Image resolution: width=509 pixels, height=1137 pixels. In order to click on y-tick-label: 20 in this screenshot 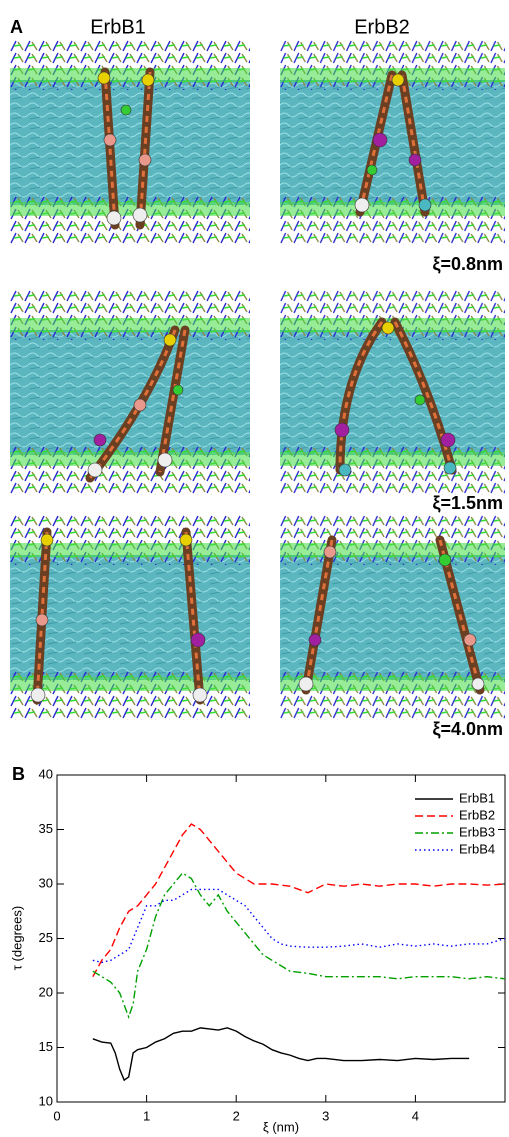, I will do `click(46, 991)`.